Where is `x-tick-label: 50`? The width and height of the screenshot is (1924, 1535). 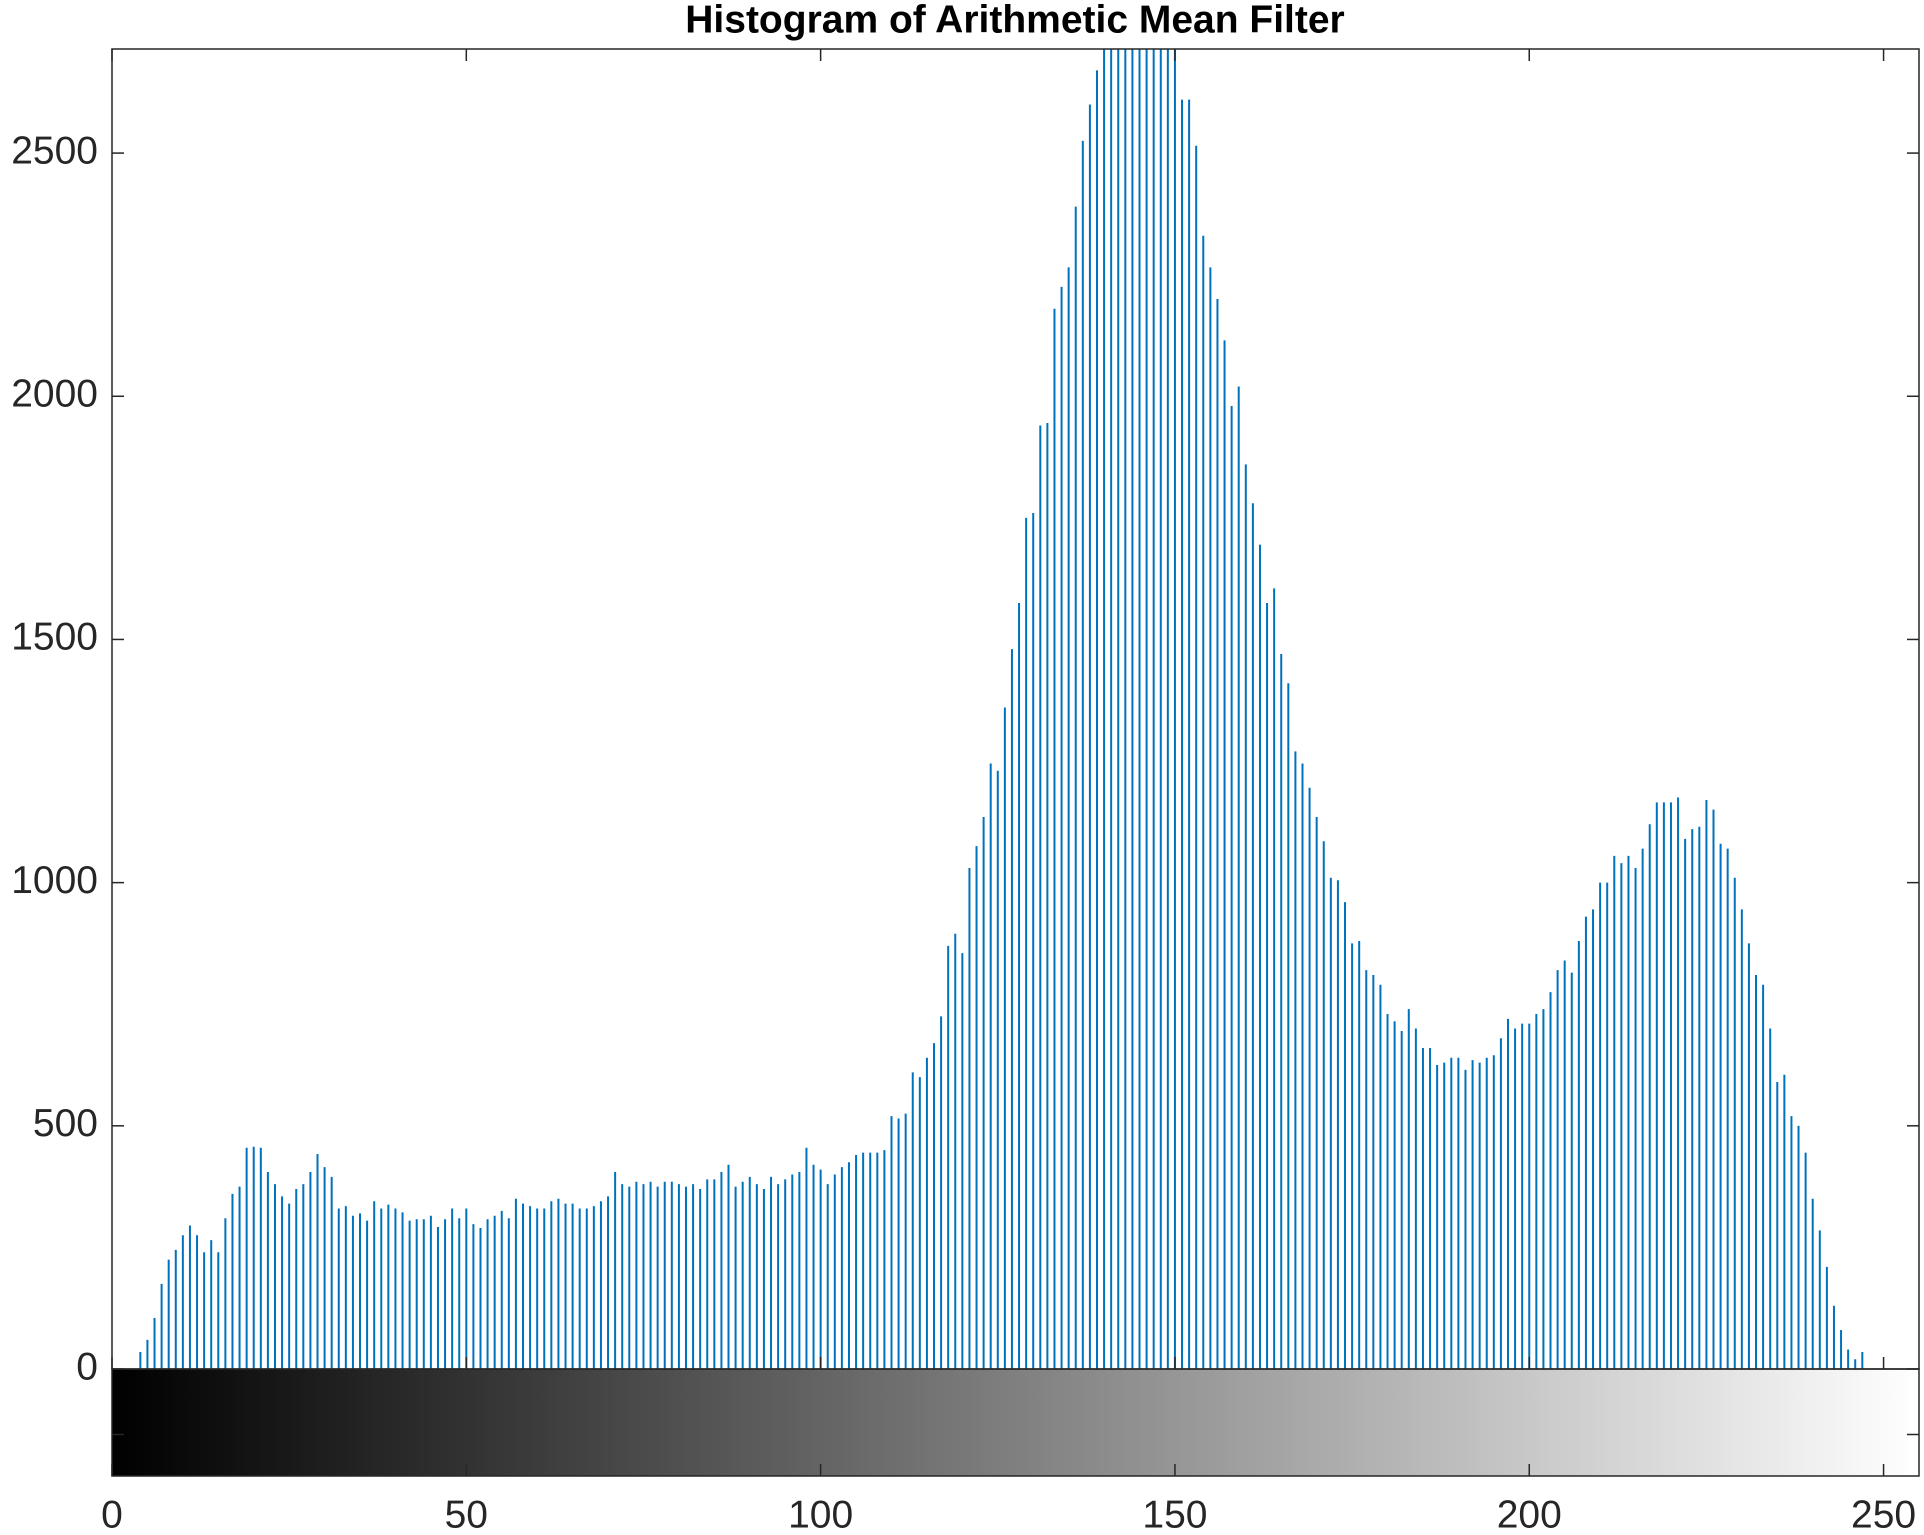
x-tick-label: 50 is located at coordinates (466, 1514).